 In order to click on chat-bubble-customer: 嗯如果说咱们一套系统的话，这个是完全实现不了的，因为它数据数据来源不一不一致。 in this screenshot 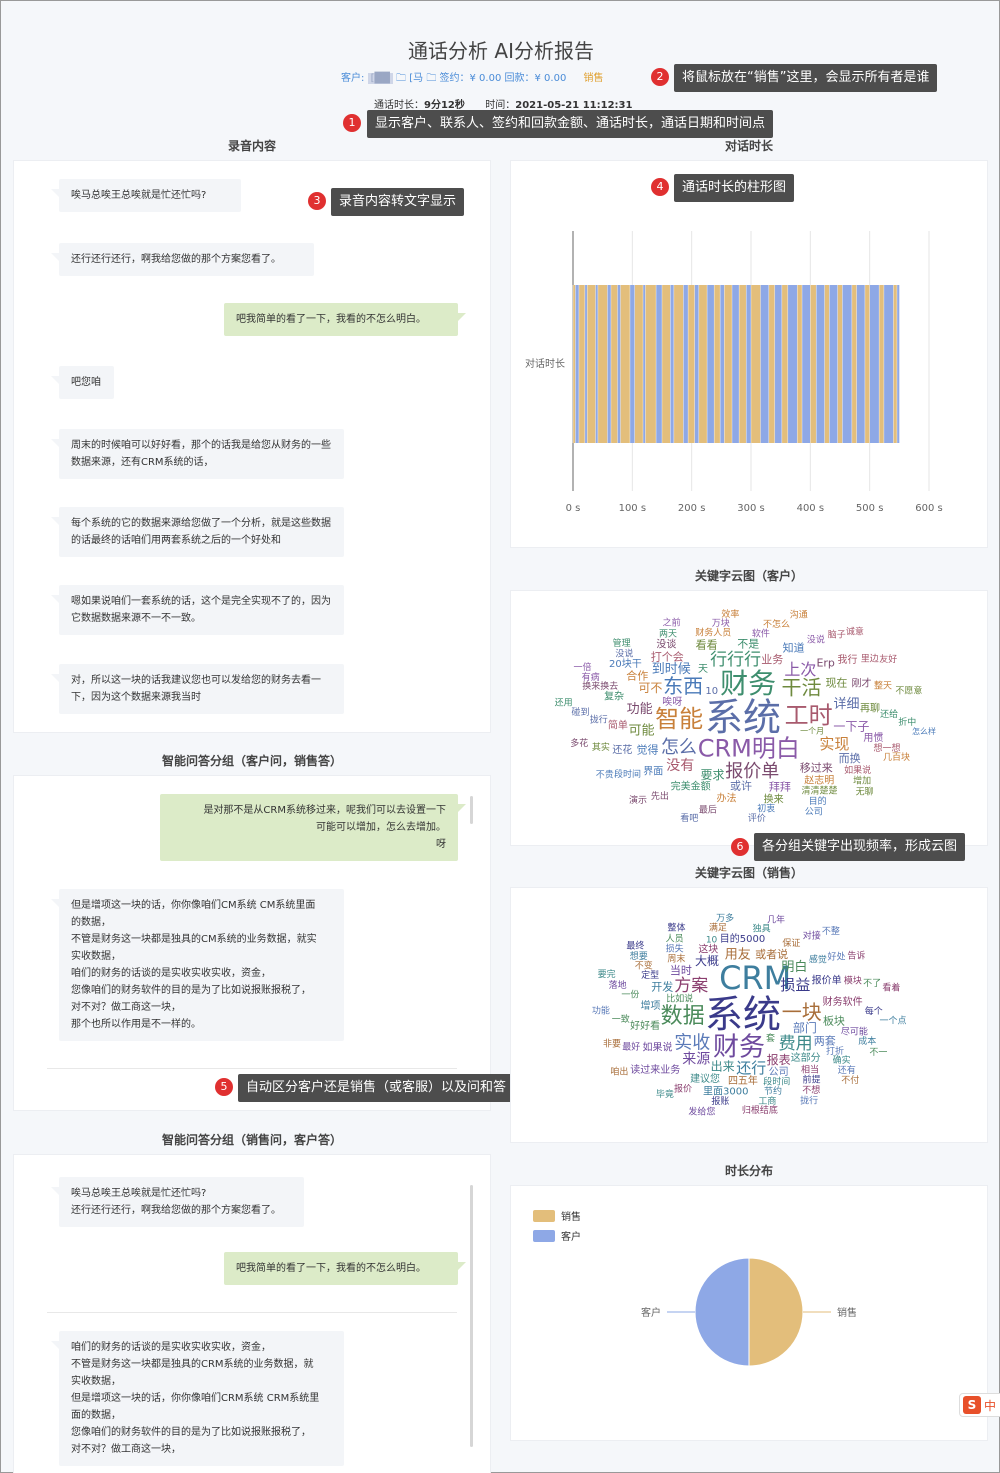, I will do `click(197, 610)`.